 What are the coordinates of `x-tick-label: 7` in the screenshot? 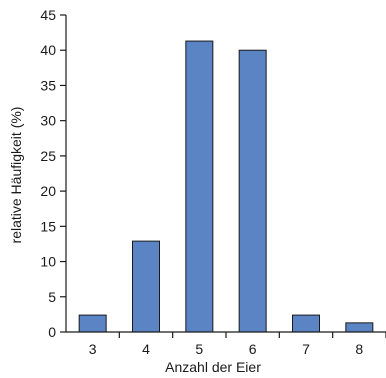 It's located at (306, 349).